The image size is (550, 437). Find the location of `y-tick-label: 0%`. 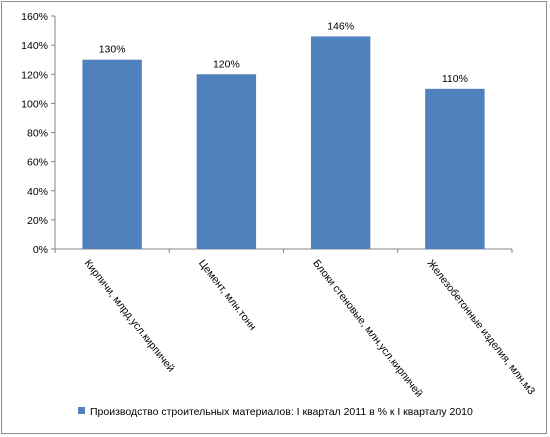

y-tick-label: 0% is located at coordinates (40, 250).